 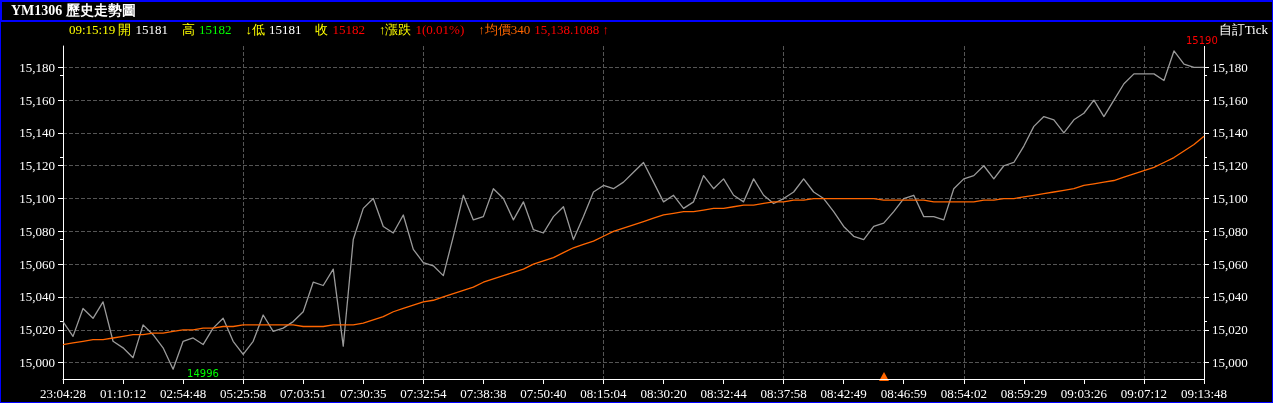 I want to click on x-tick-label: 08:15:04, so click(x=604, y=393).